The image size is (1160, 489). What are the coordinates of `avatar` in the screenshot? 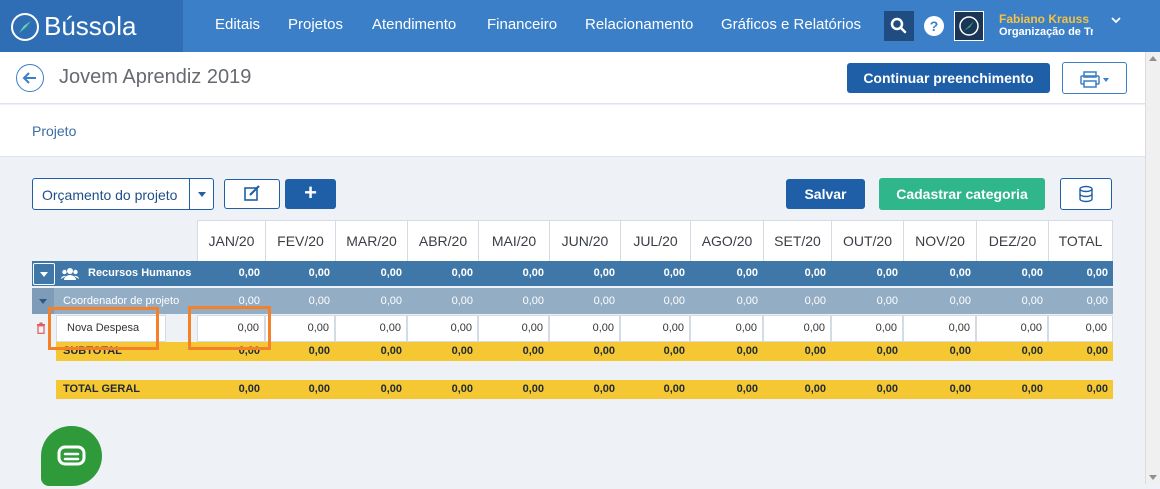 It's located at (969, 26).